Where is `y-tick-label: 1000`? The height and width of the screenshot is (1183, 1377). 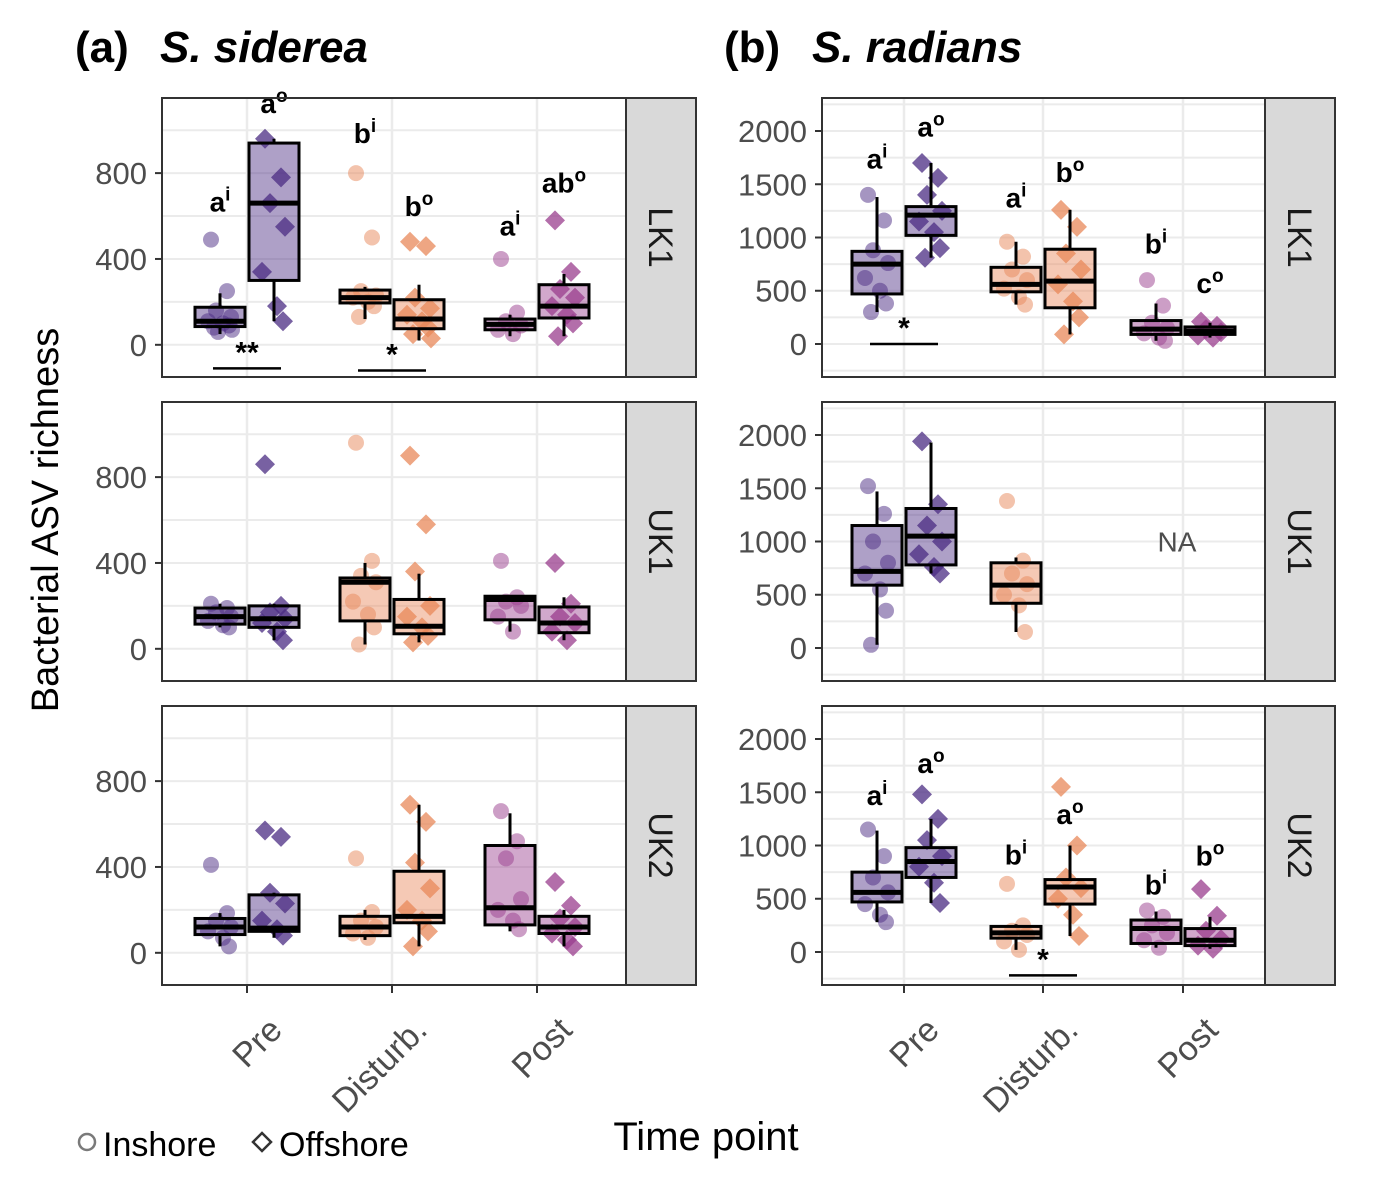 y-tick-label: 1000 is located at coordinates (772, 846).